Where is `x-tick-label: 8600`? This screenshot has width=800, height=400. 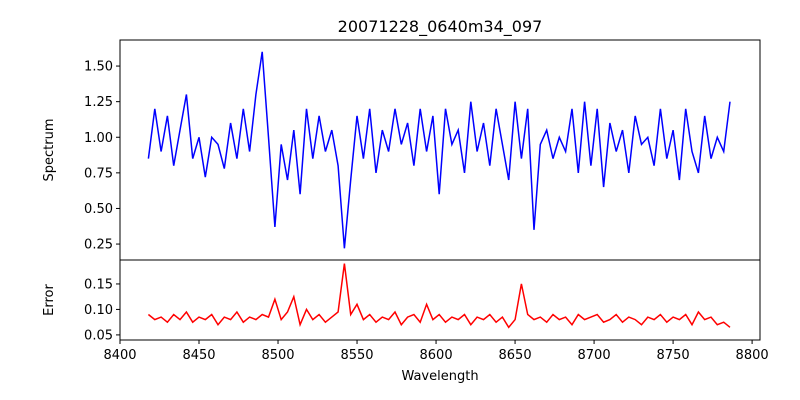 x-tick-label: 8600 is located at coordinates (436, 355).